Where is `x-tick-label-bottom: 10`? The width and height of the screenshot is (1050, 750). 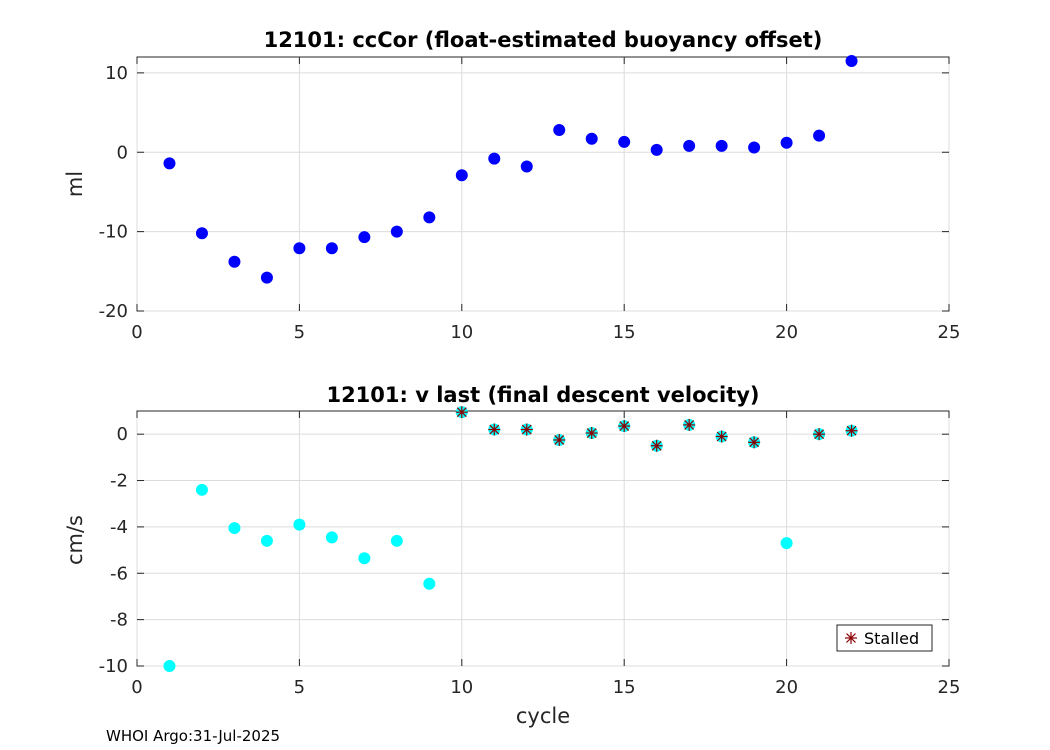 x-tick-label-bottom: 10 is located at coordinates (461, 687).